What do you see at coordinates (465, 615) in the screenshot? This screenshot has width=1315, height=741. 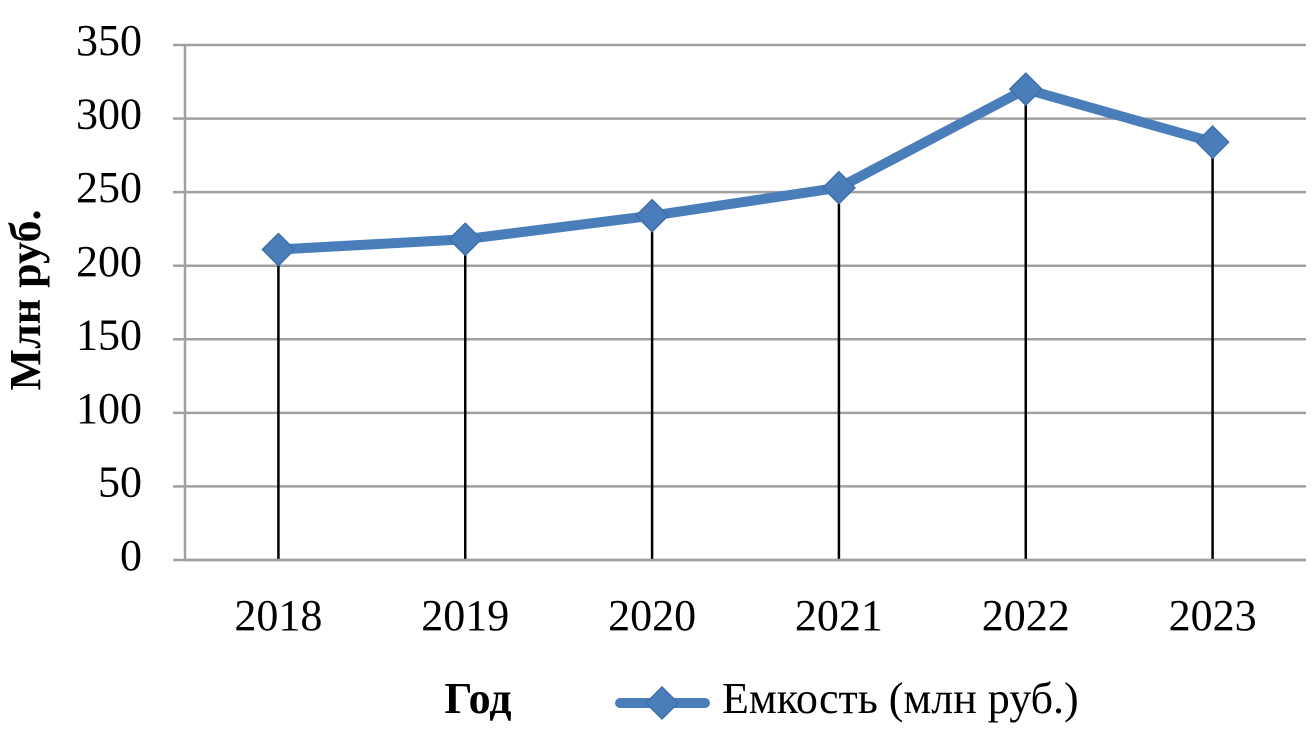 I see `x-tick-label: 2019` at bounding box center [465, 615].